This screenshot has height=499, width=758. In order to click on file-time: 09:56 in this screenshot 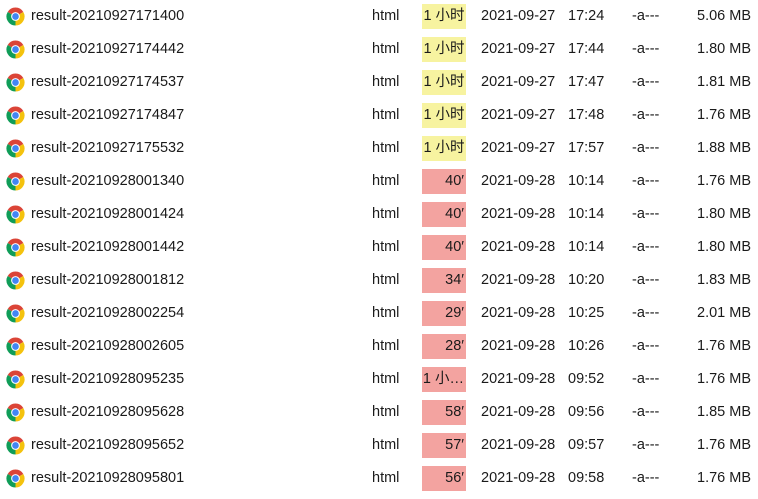, I will do `click(586, 412)`.